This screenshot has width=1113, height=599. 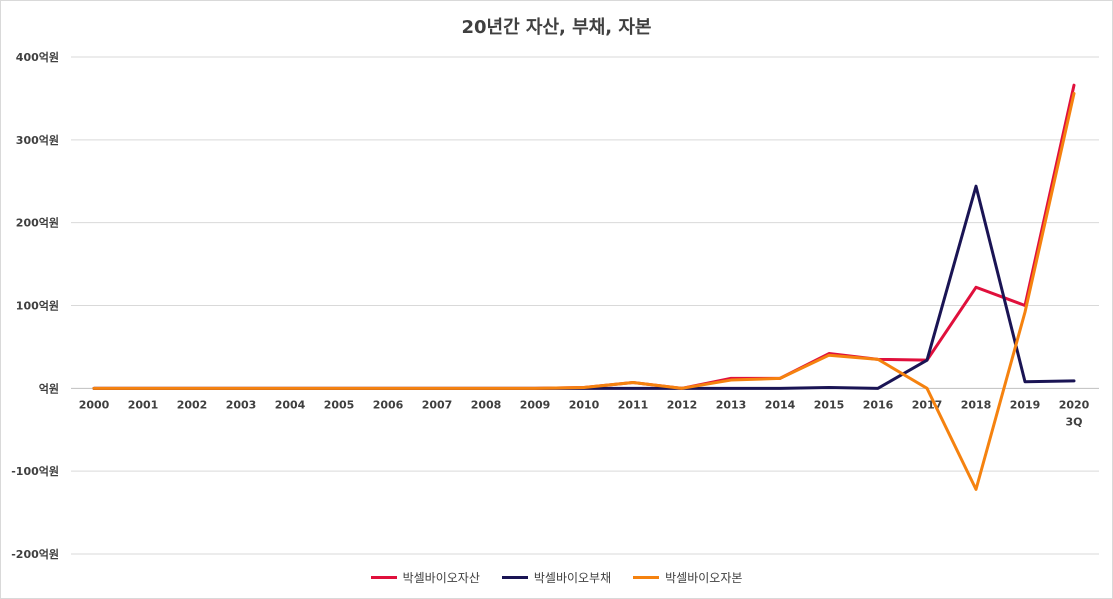 What do you see at coordinates (441, 578) in the screenshot?
I see `legend-label: 박셀바이오자산` at bounding box center [441, 578].